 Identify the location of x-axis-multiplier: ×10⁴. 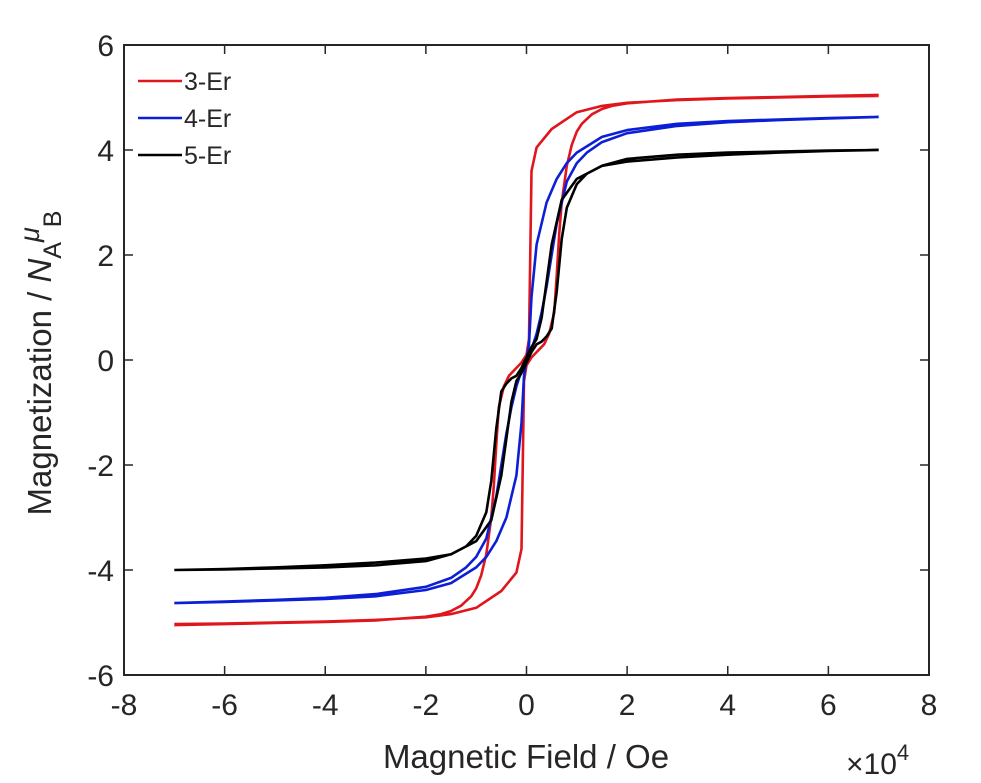
(877, 760).